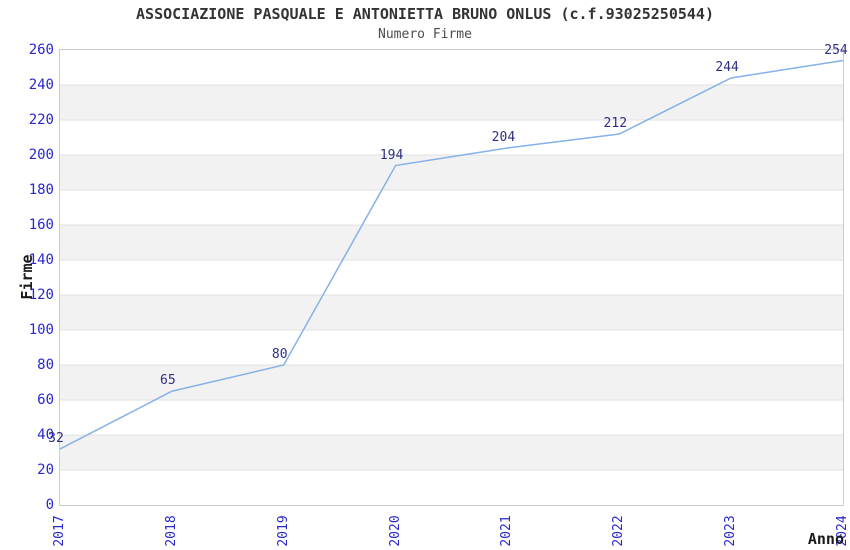 Image resolution: width=850 pixels, height=550 pixels. What do you see at coordinates (41, 295) in the screenshot?
I see `y-tick-label-120: 120` at bounding box center [41, 295].